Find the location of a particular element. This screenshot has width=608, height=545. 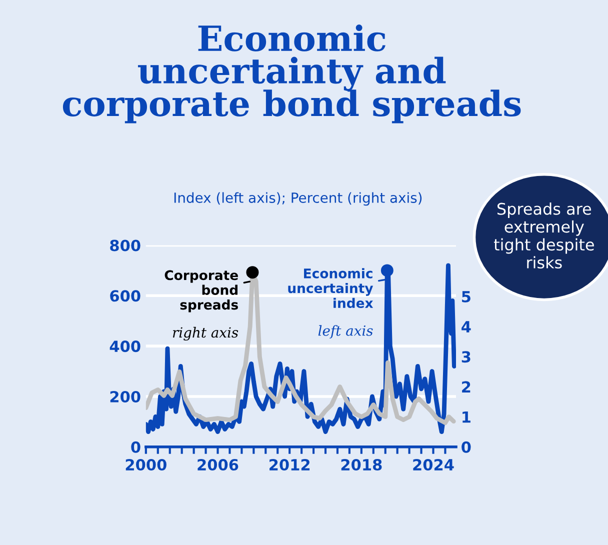

text: Spreads are extremely tight despite risks is located at coordinates (544, 235).